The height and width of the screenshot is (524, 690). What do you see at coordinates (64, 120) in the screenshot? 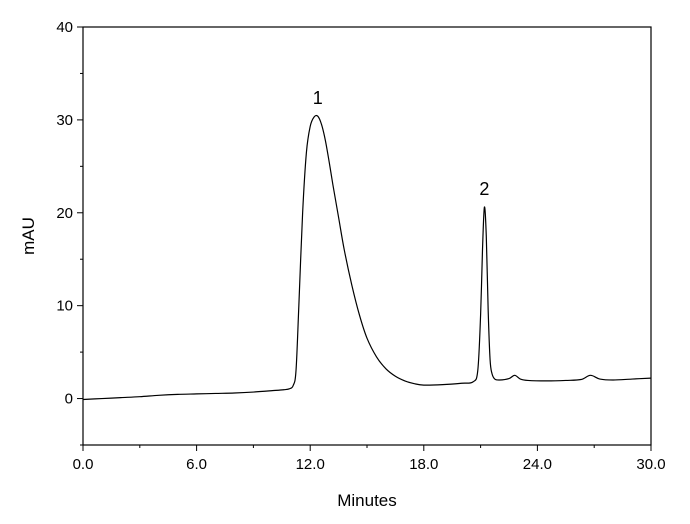
I see `y-tick-label: 30` at bounding box center [64, 120].